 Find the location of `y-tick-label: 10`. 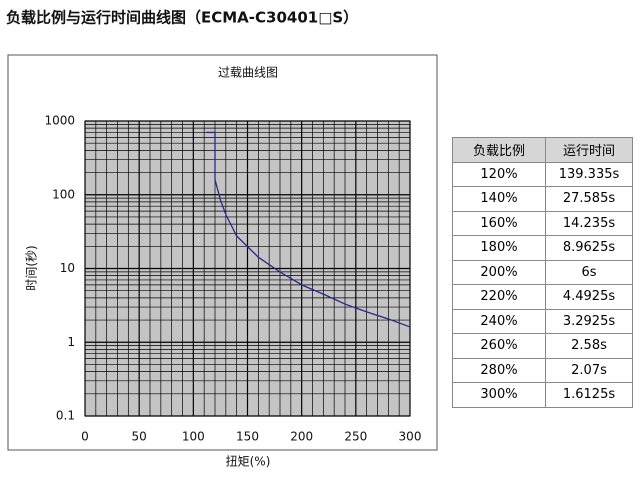

y-tick-label: 10 is located at coordinates (67, 268).